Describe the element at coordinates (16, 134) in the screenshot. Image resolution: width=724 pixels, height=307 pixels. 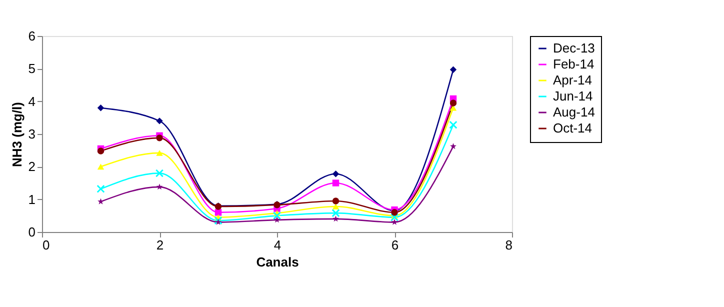
I see `y-axis-title: NH3 (mg/l)` at that location.